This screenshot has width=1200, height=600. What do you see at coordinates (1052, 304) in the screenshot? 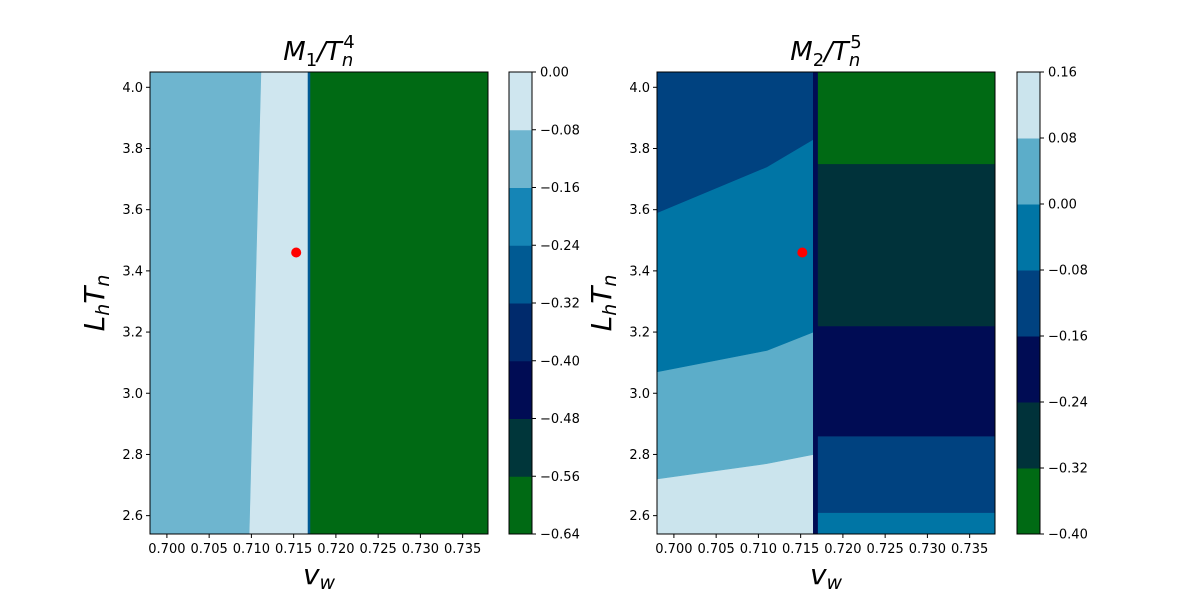
I see `colorbar: −0.40 −0.32 −0.24 −0.16 −0.08 0.00 0.08 0.16` at bounding box center [1052, 304].